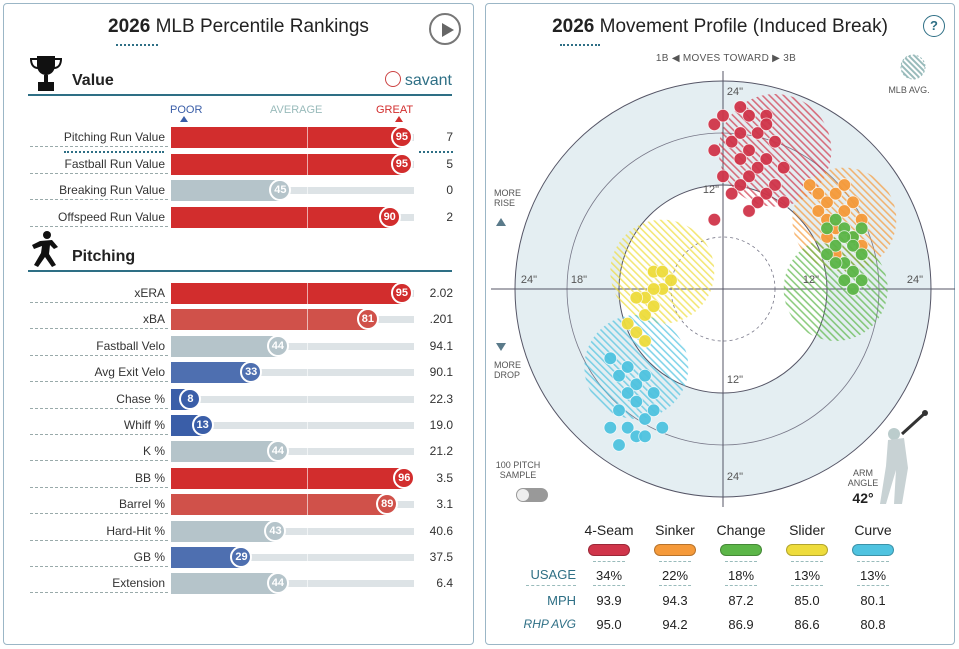 The image size is (959, 649). What do you see at coordinates (441, 557) in the screenshot?
I see `metric-value: 37.5` at bounding box center [441, 557].